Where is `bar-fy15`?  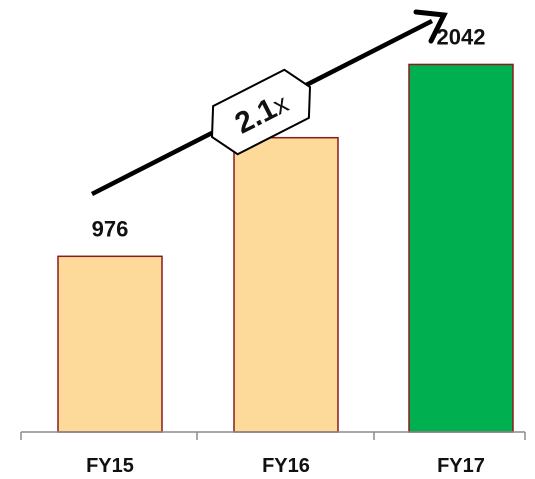
bar-fy15 is located at coordinates (110, 344).